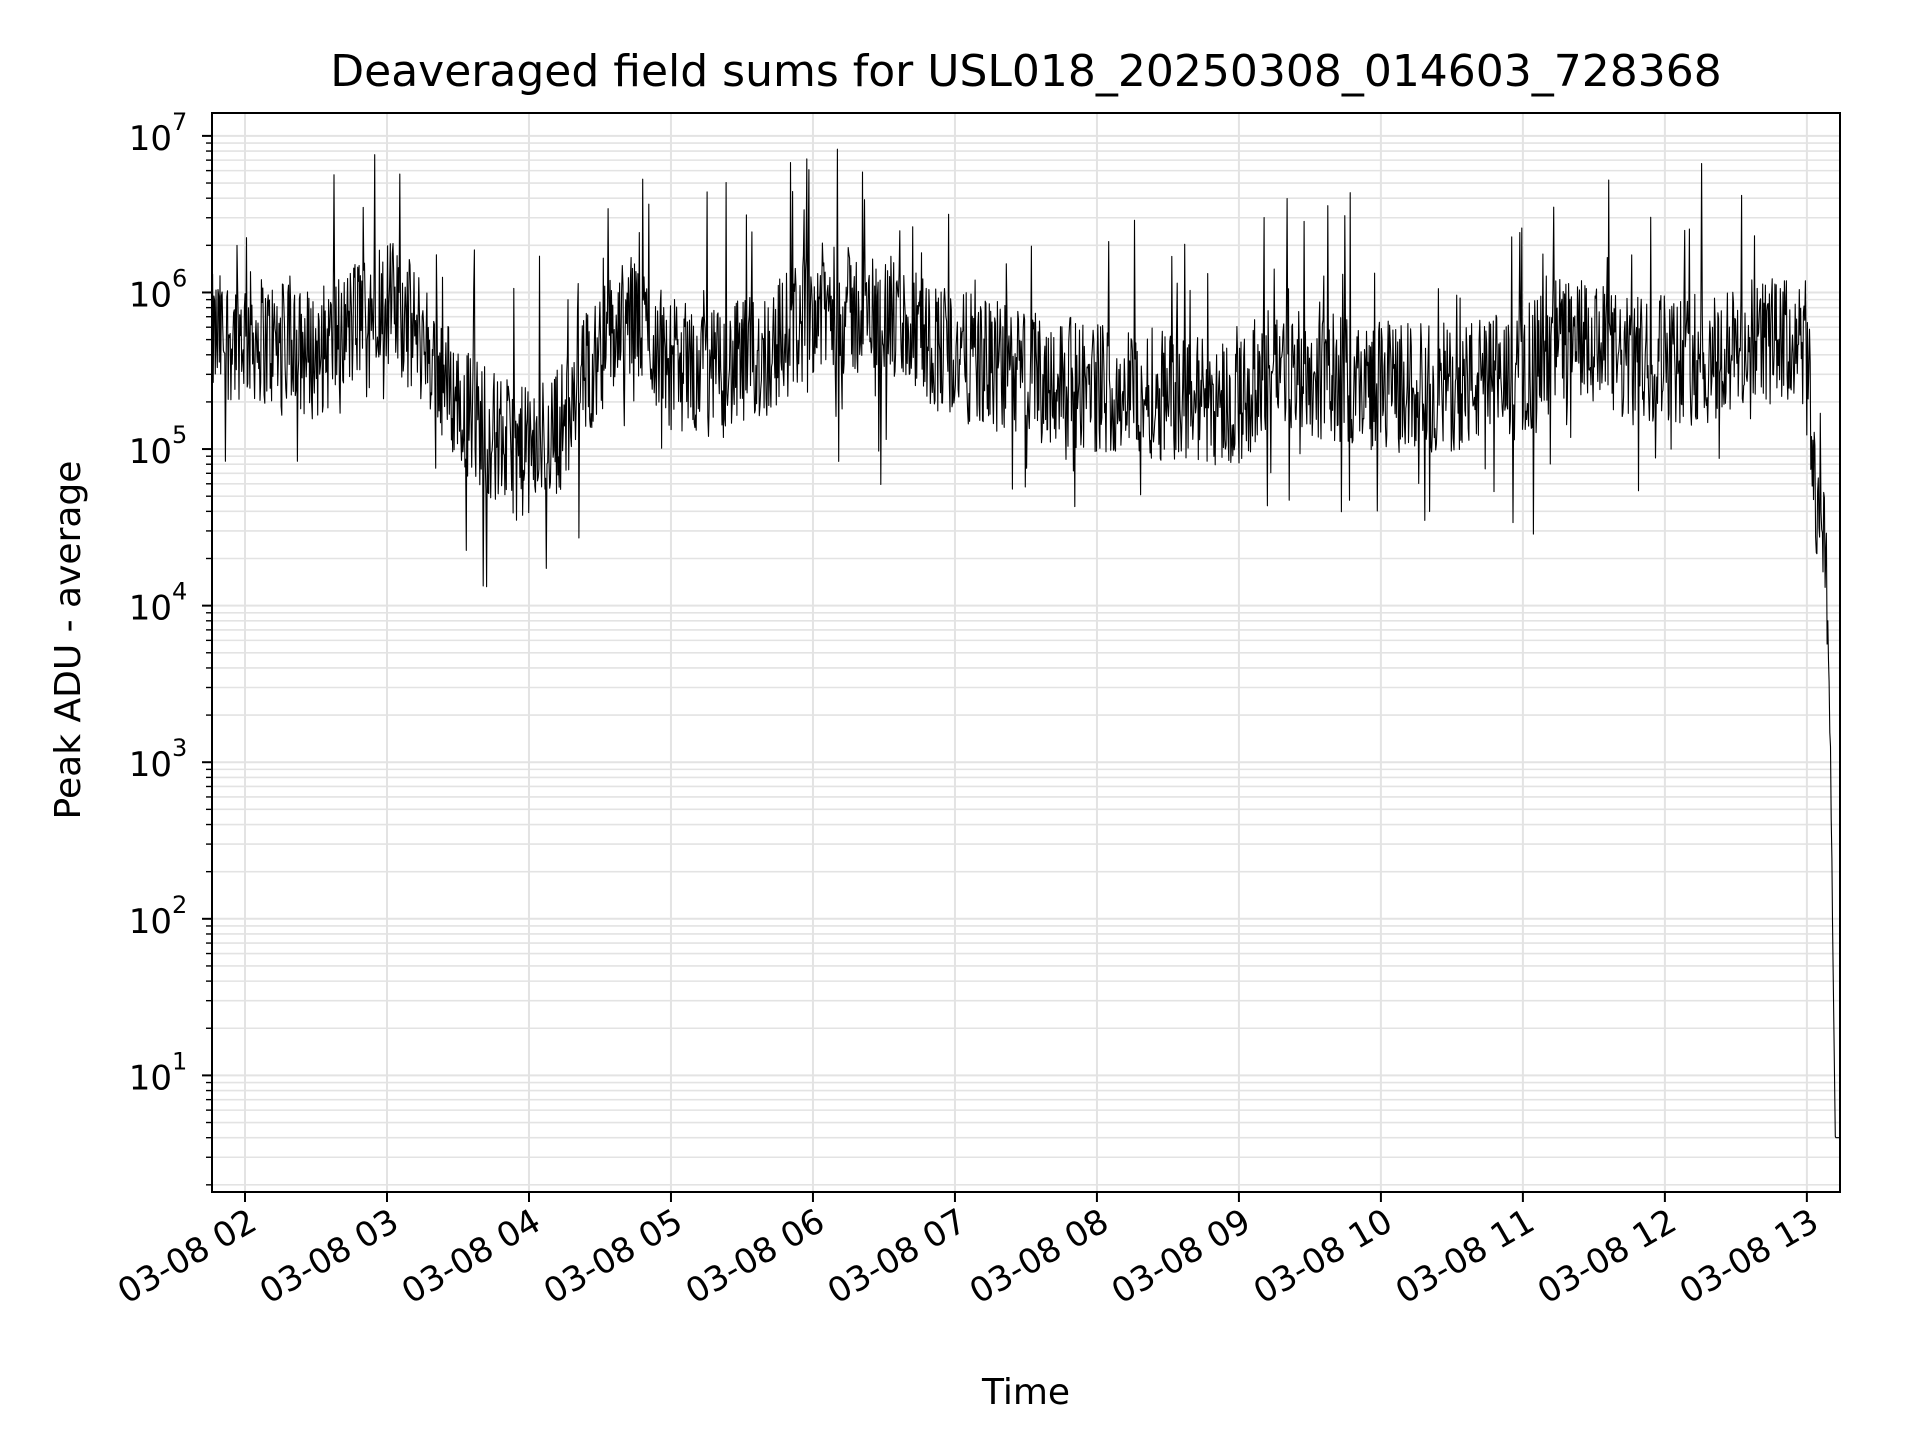 This screenshot has height=1445, width=1920. Describe the element at coordinates (179, 435) in the screenshot. I see `y-tick-exponent: 5` at that location.